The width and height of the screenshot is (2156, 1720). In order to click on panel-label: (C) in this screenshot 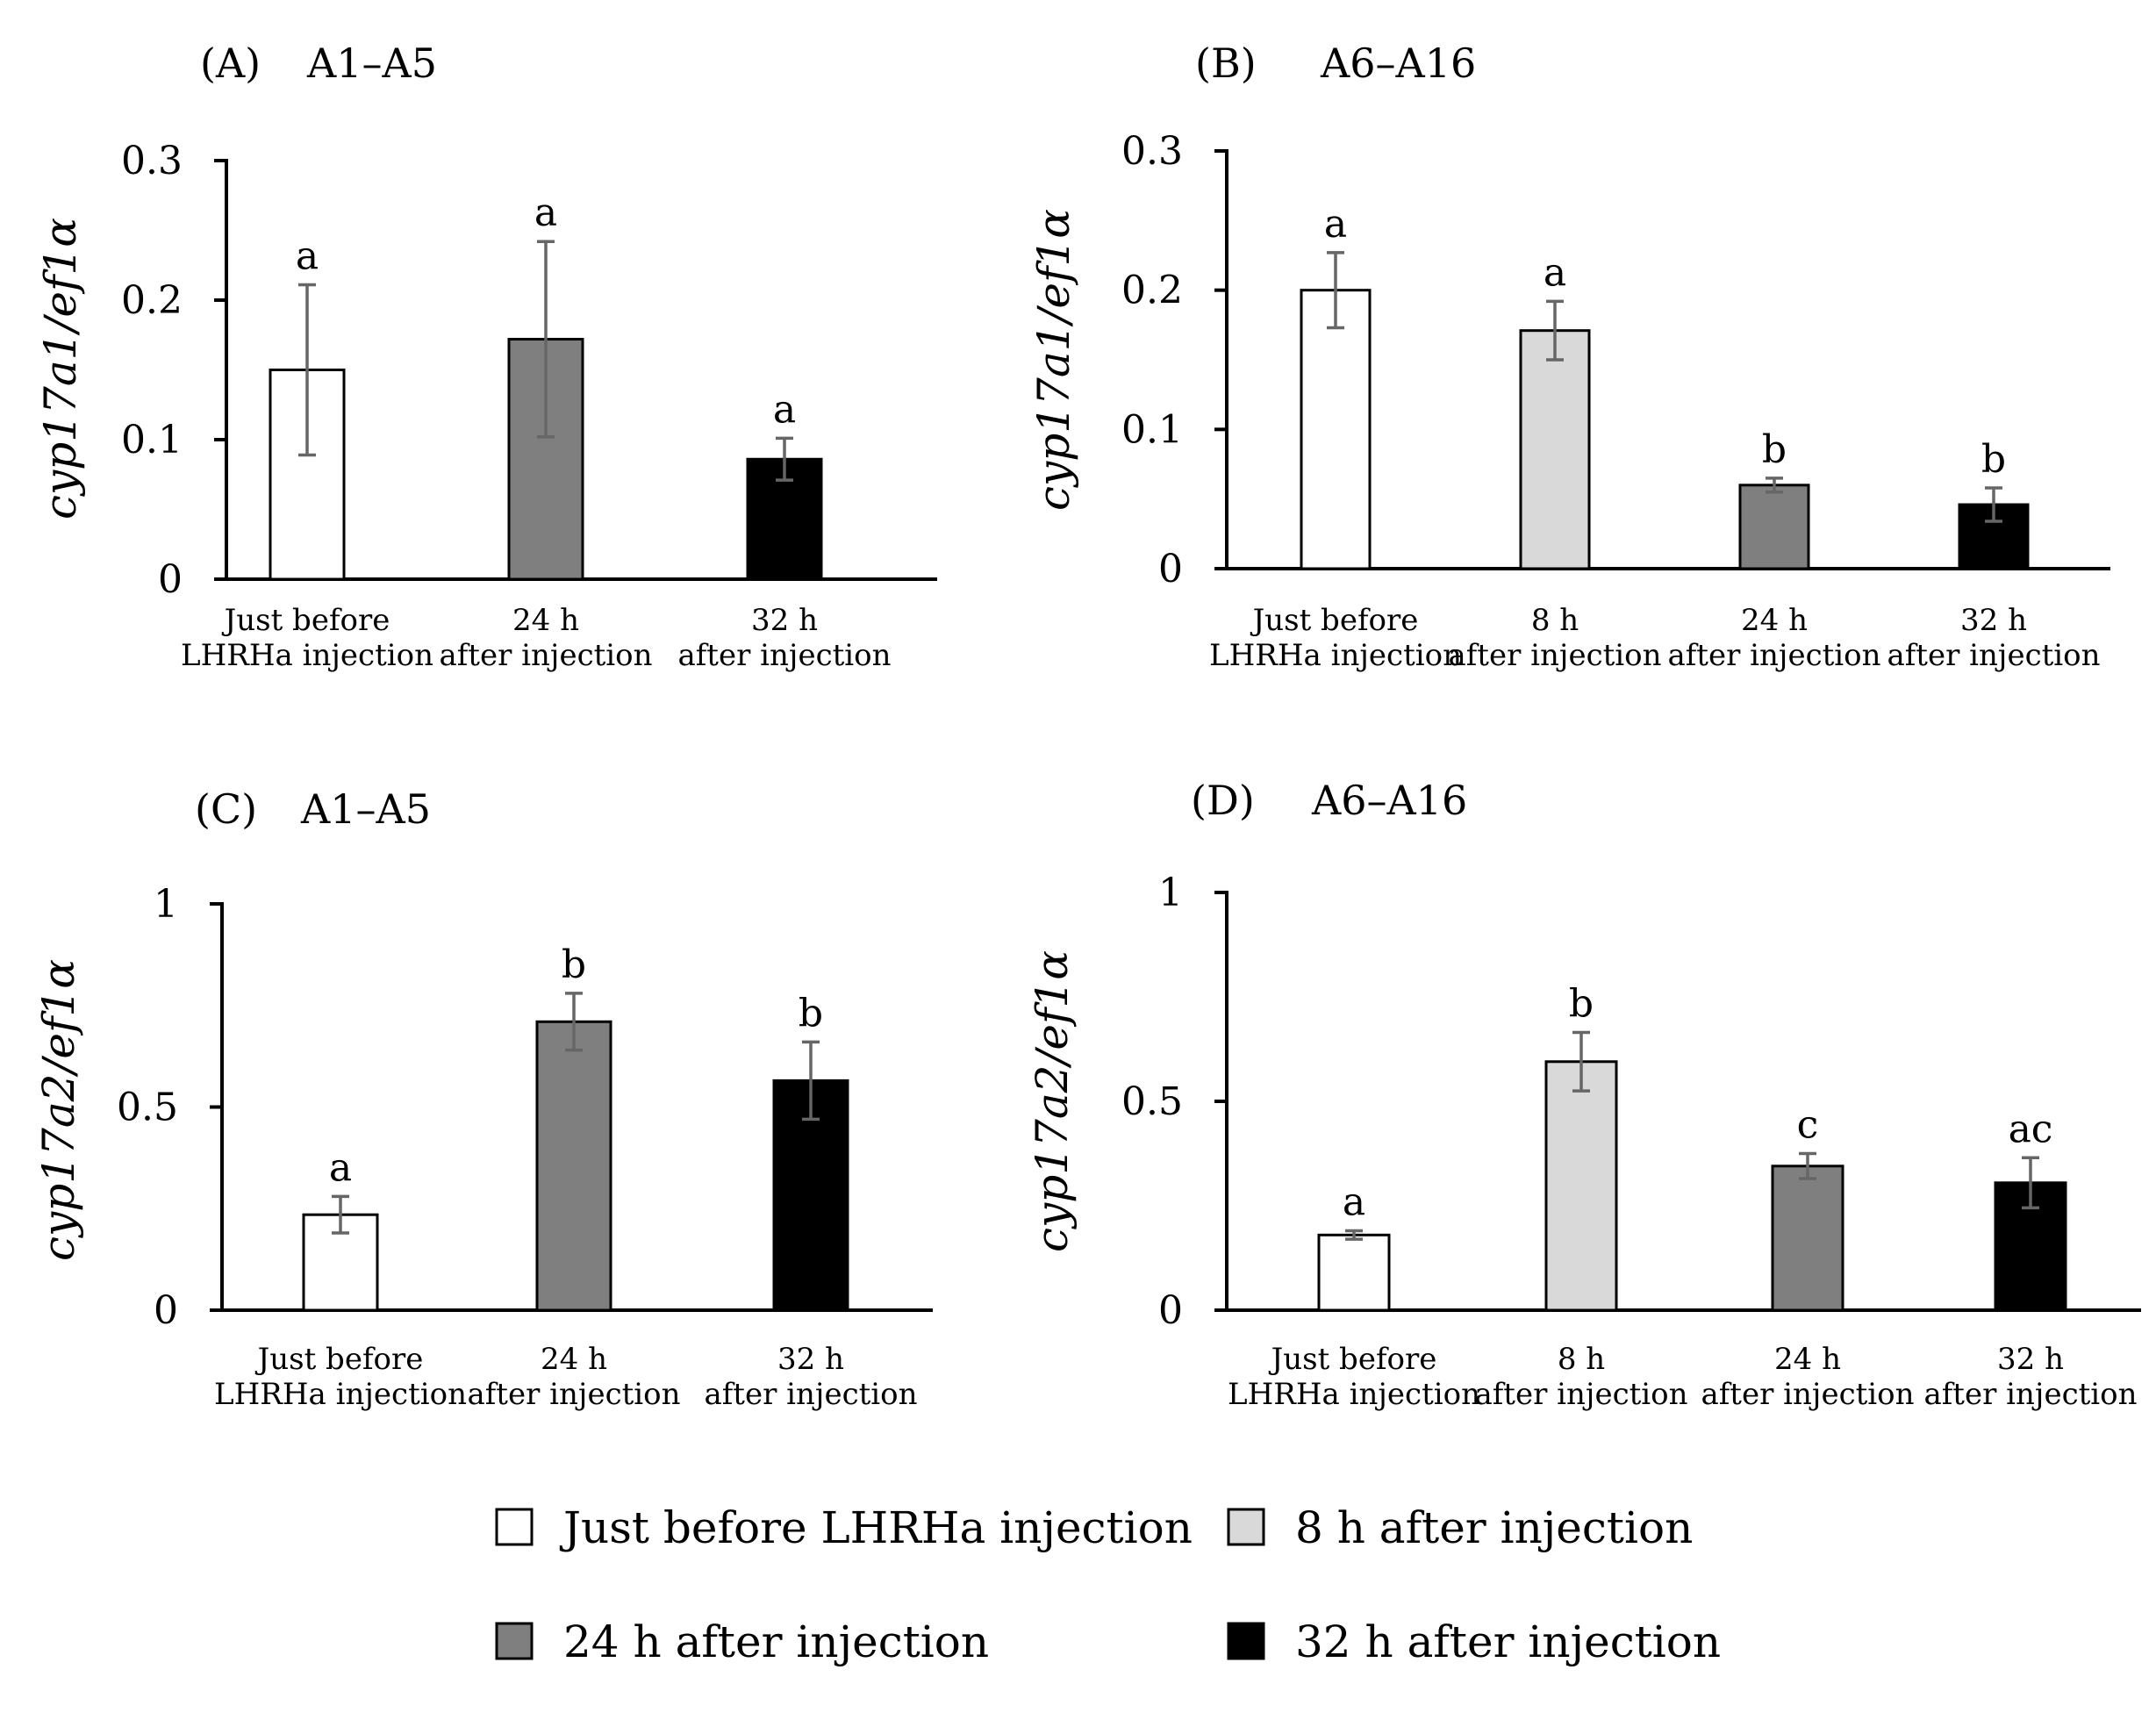, I will do `click(226, 809)`.